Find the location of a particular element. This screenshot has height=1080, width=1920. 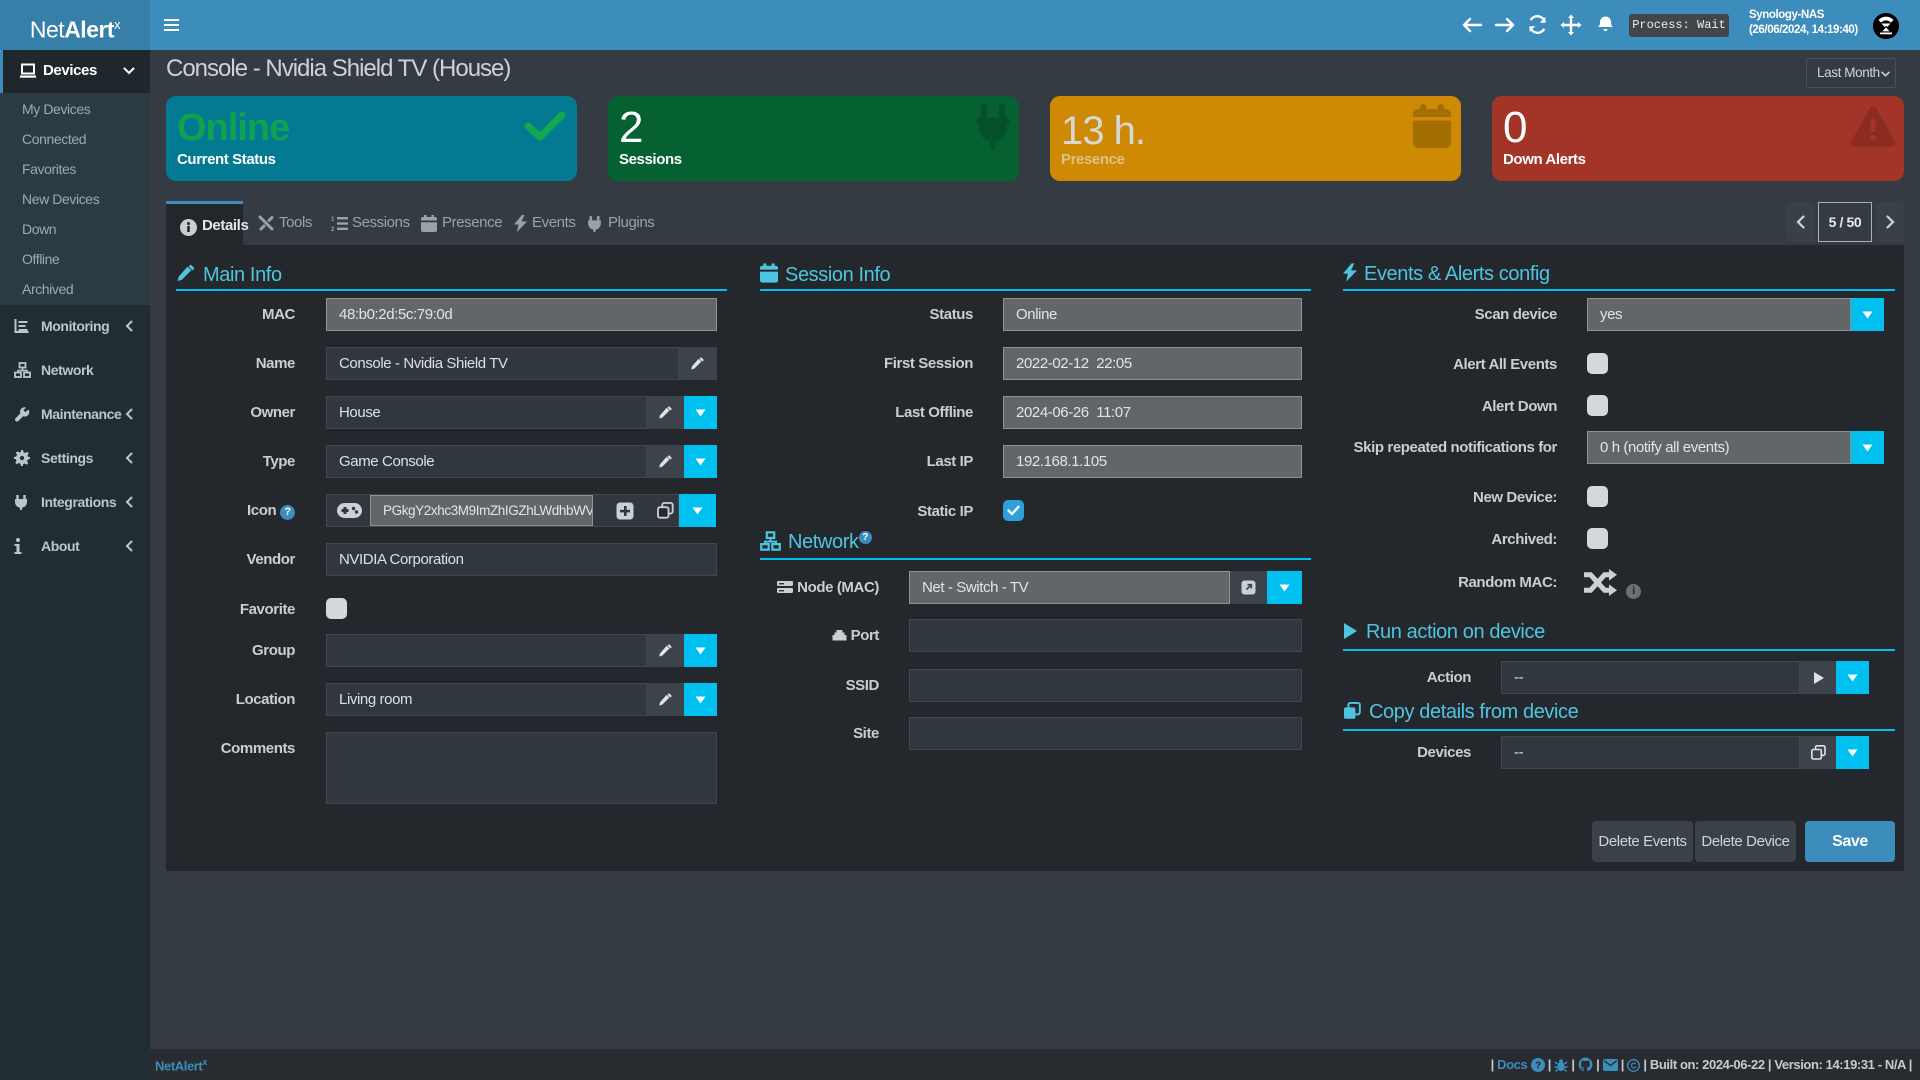

svg-text: C is located at coordinates (1634, 1065).